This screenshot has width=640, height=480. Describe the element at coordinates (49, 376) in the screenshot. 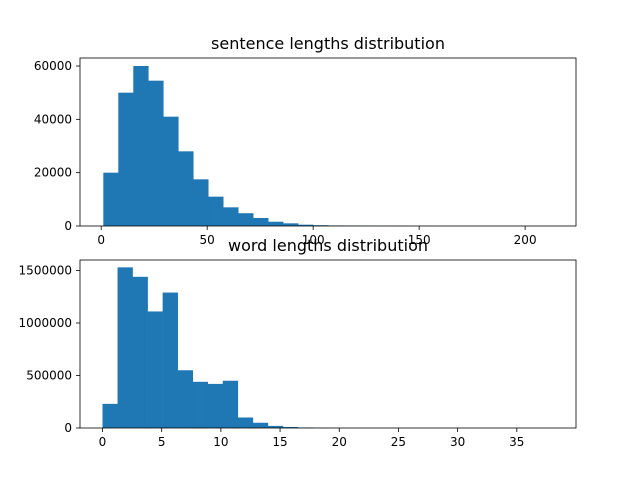

I see `y-tick-label: 500000` at that location.